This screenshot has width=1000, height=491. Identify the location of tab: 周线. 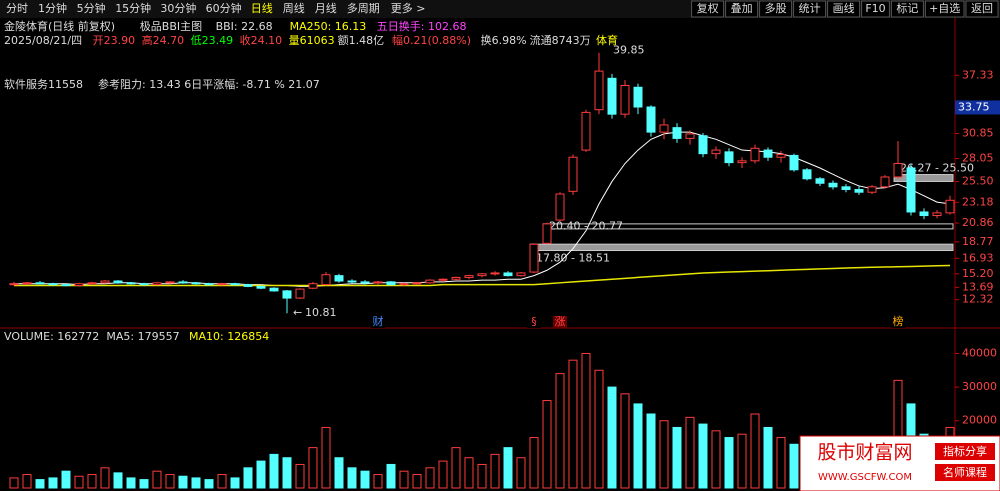
(294, 8).